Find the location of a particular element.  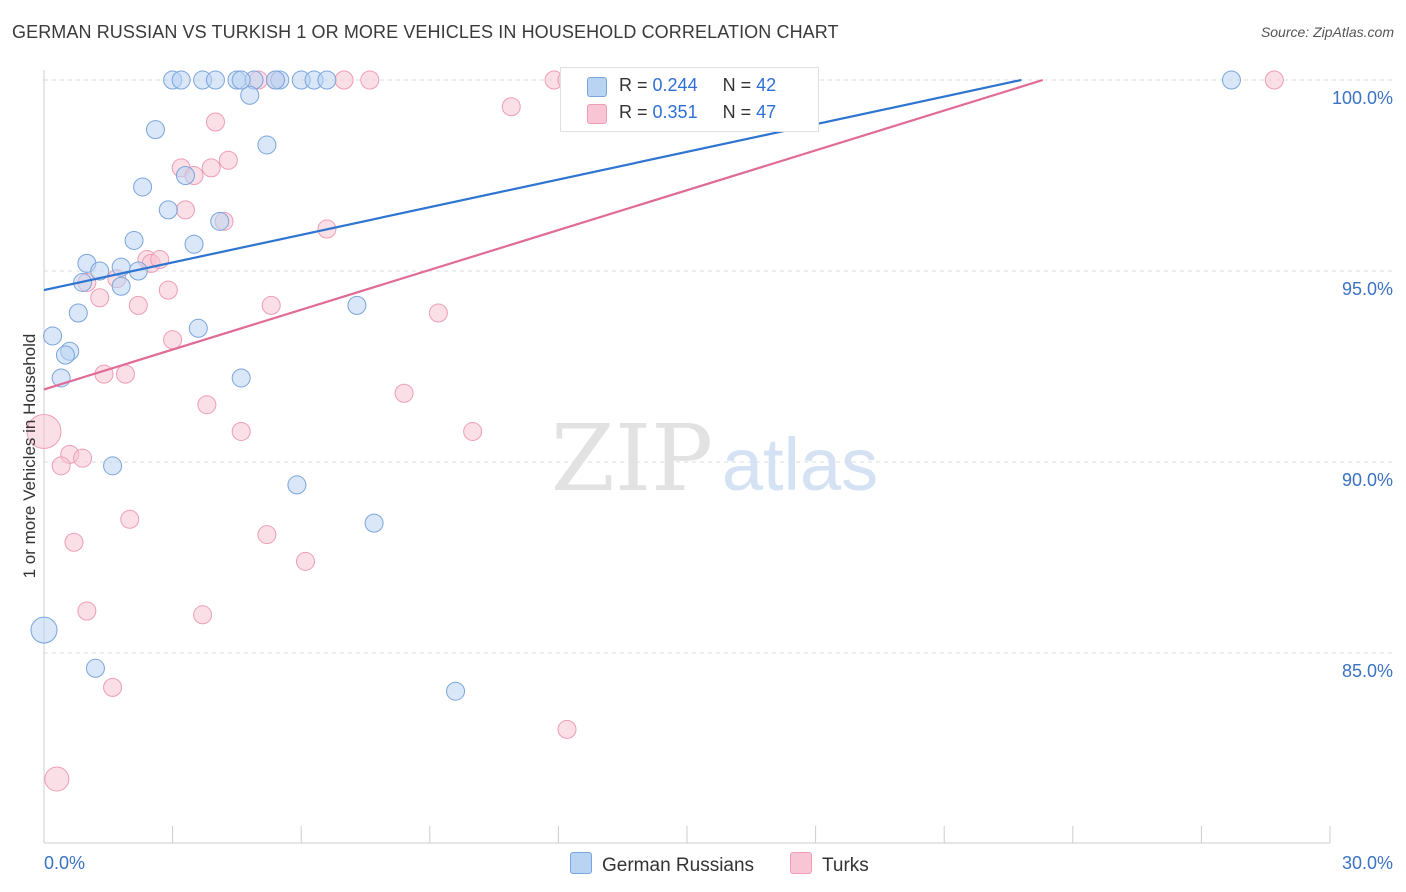

y-axis-title: 1 or more Vehicles in Household is located at coordinates (29, 456).